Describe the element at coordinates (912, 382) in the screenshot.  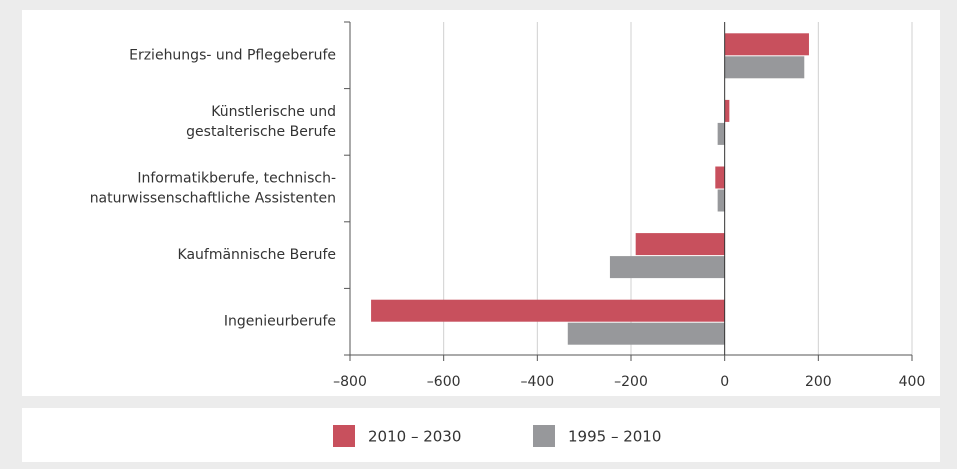
I see `x-tick-label: 400` at that location.